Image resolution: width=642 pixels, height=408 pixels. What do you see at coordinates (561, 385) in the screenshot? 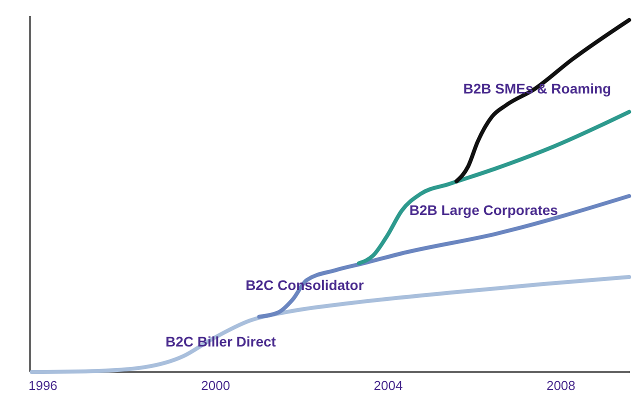
I see `x-tick-label: 2008` at bounding box center [561, 385].